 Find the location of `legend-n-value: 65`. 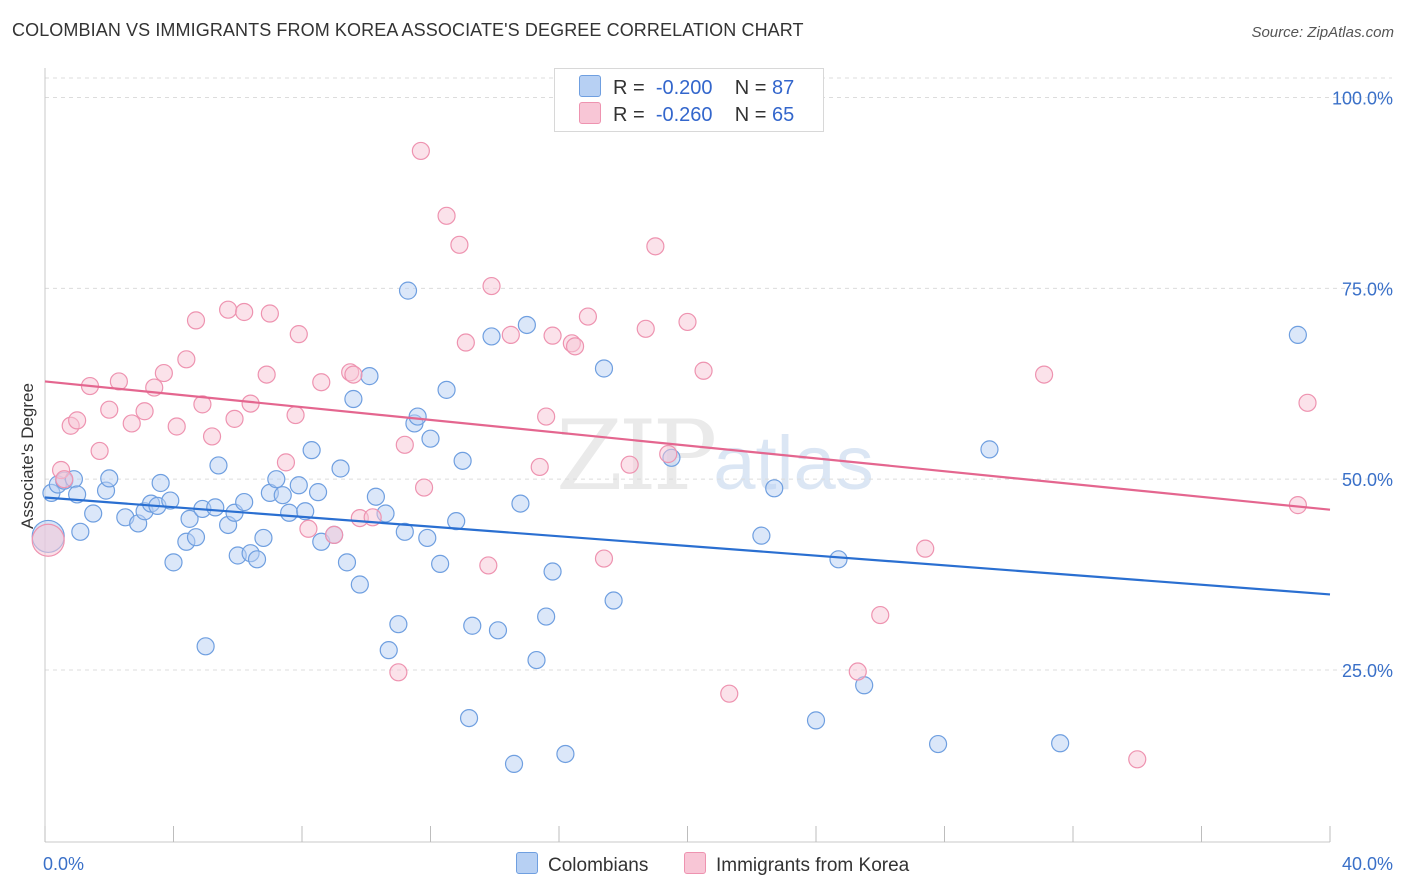

legend-n-value: 65 is located at coordinates (783, 115).